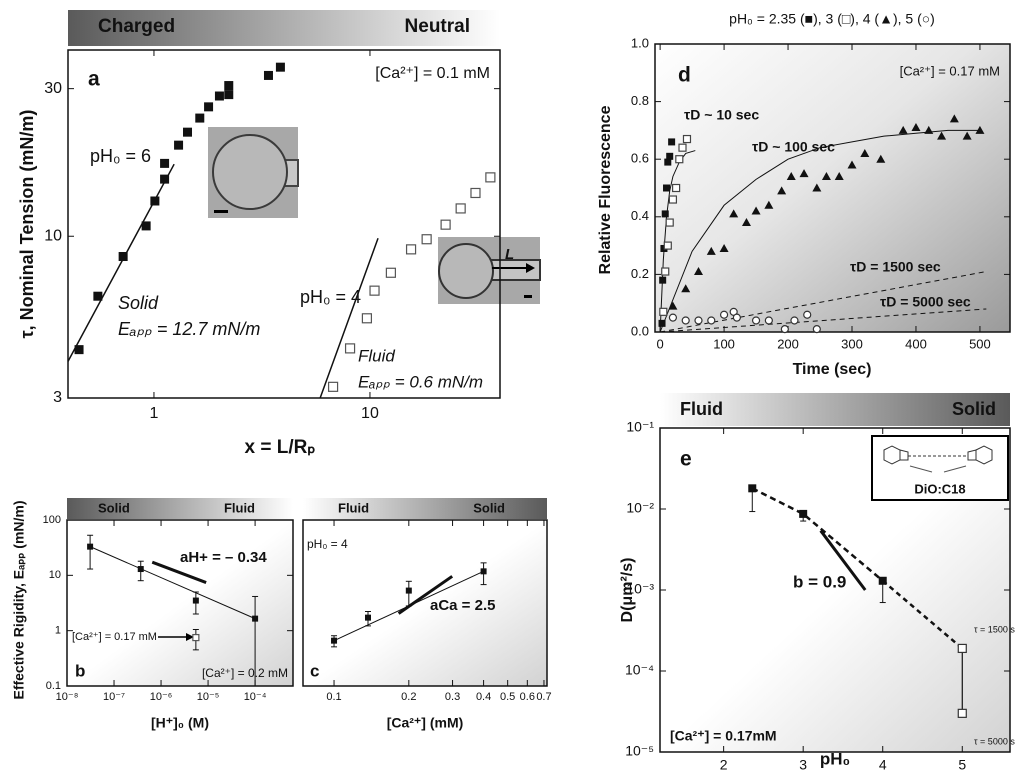  I want to click on molecule-inset, so click(940, 468).